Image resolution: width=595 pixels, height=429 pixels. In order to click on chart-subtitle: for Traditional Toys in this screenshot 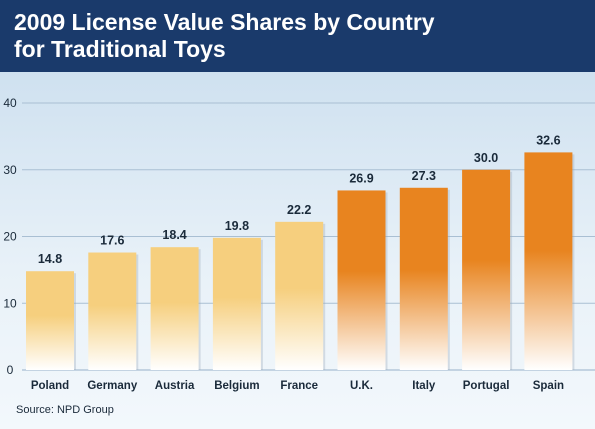, I will do `click(120, 49)`.